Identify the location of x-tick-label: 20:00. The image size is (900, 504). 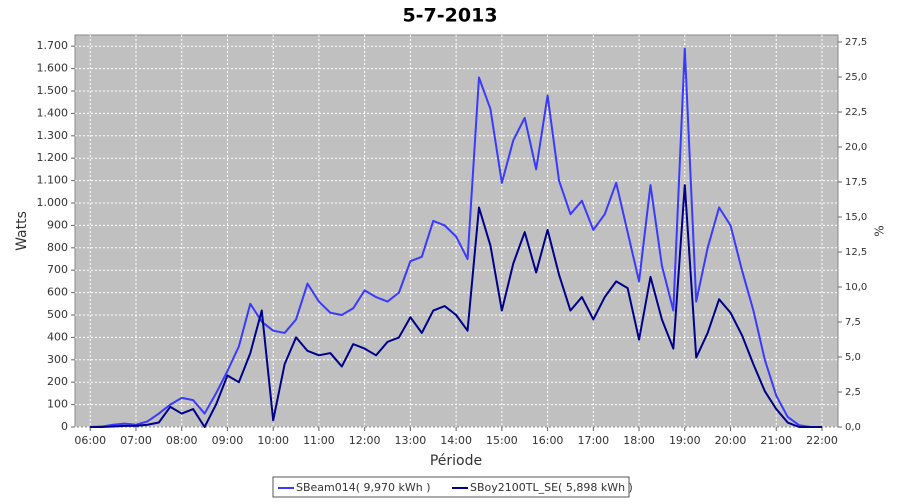
(731, 440).